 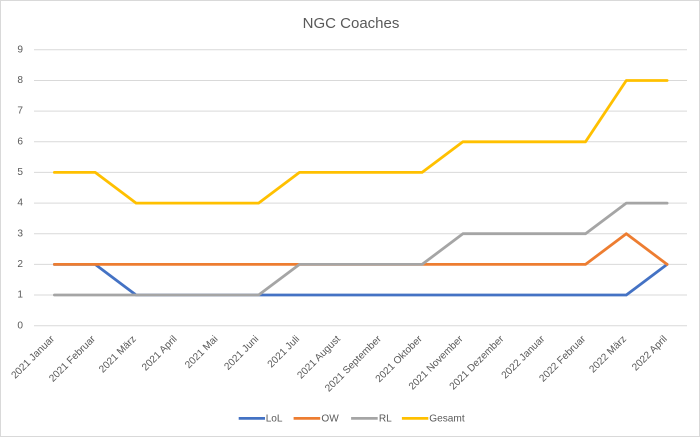 I want to click on svg-text: 3, so click(x=20, y=233).